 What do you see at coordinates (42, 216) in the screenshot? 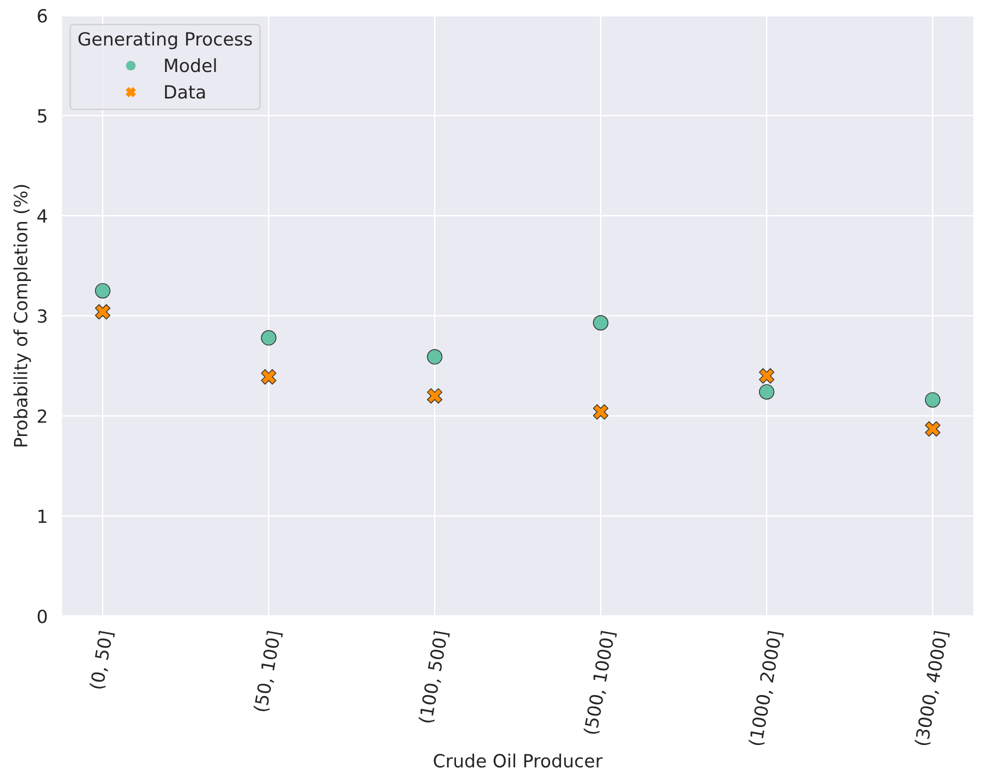
I see `y-tick-label: 4` at bounding box center [42, 216].